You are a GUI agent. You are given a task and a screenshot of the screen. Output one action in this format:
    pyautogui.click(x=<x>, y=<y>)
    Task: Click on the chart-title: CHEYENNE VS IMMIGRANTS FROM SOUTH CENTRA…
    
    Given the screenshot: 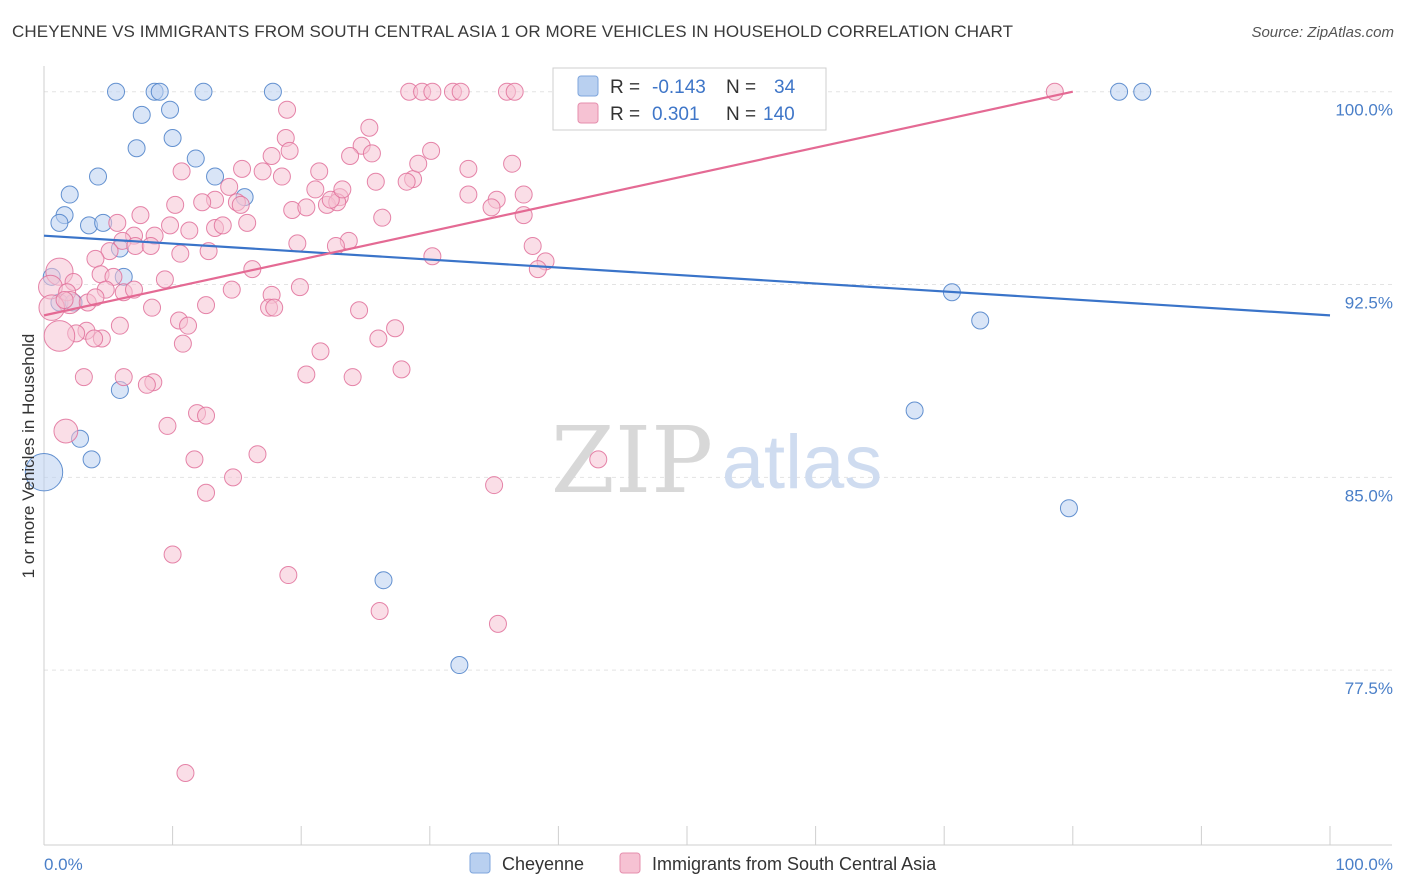 What is the action you would take?
    pyautogui.click(x=513, y=31)
    